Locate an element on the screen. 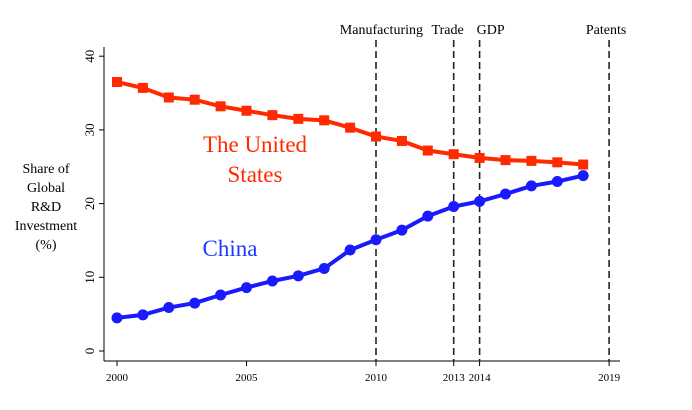 This screenshot has width=692, height=410. event-label: Trade is located at coordinates (448, 30).